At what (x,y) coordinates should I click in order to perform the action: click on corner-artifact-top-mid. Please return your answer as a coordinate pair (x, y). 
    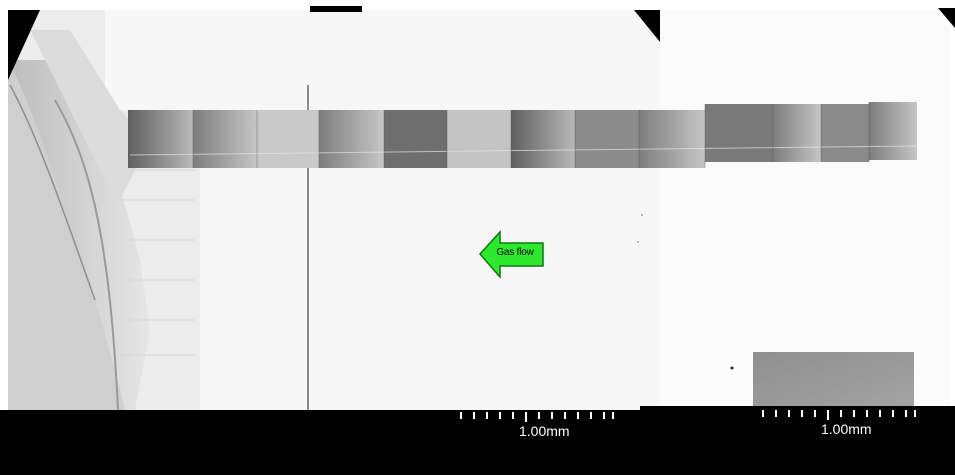
    Looking at the image, I should click on (647, 26).